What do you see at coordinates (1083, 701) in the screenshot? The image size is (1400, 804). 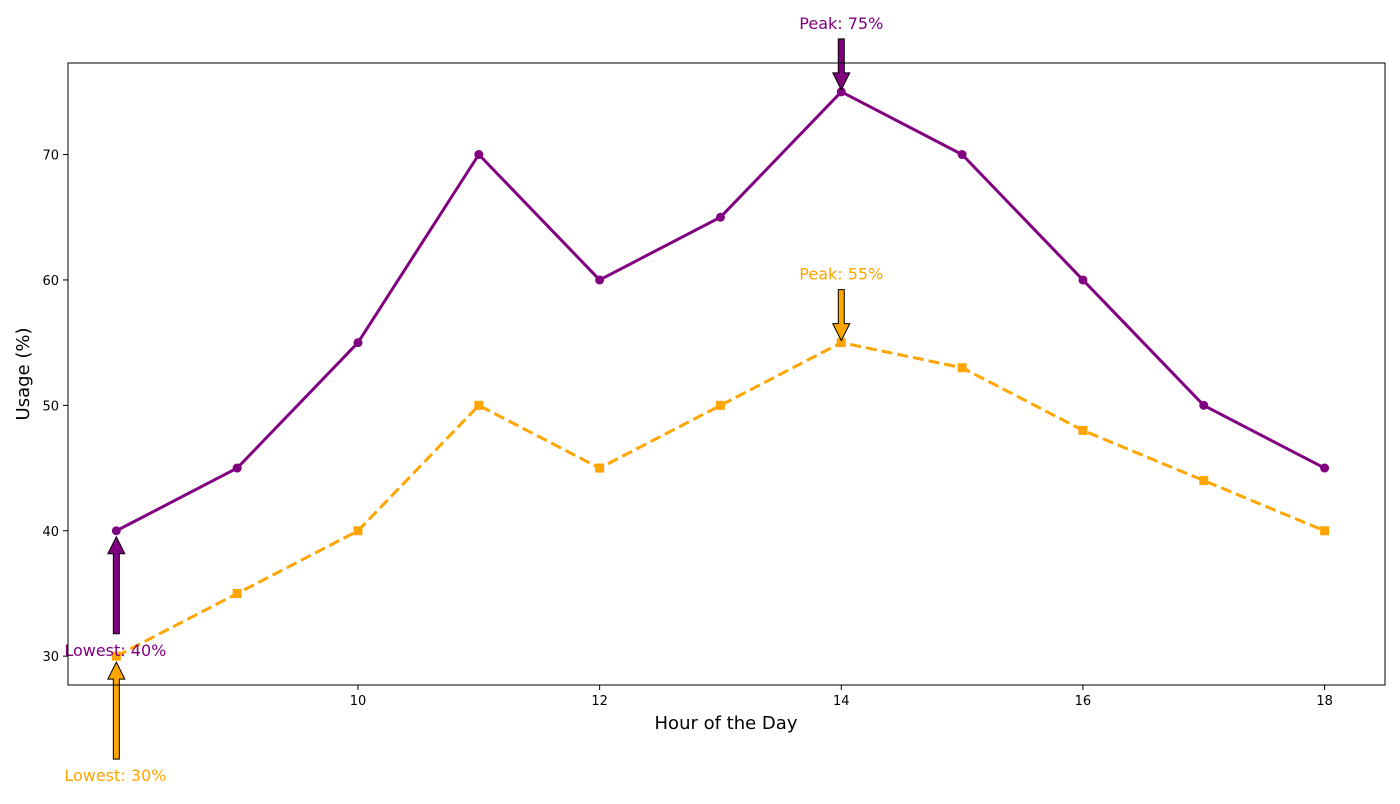 I see `x-tick-label: 16` at bounding box center [1083, 701].